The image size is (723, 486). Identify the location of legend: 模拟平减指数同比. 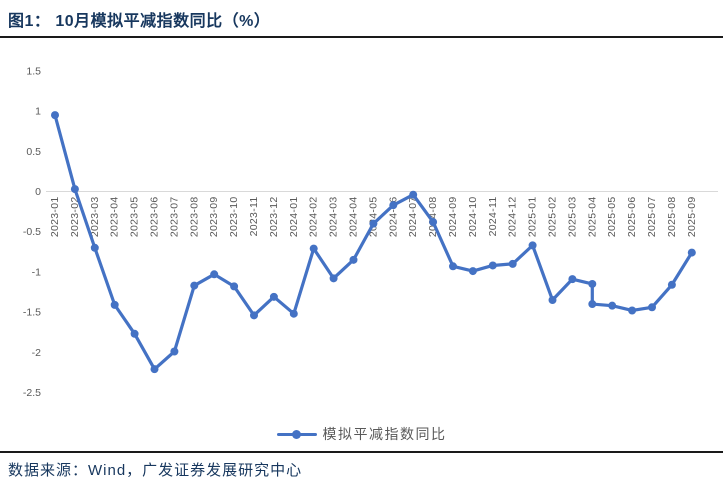
(361, 434).